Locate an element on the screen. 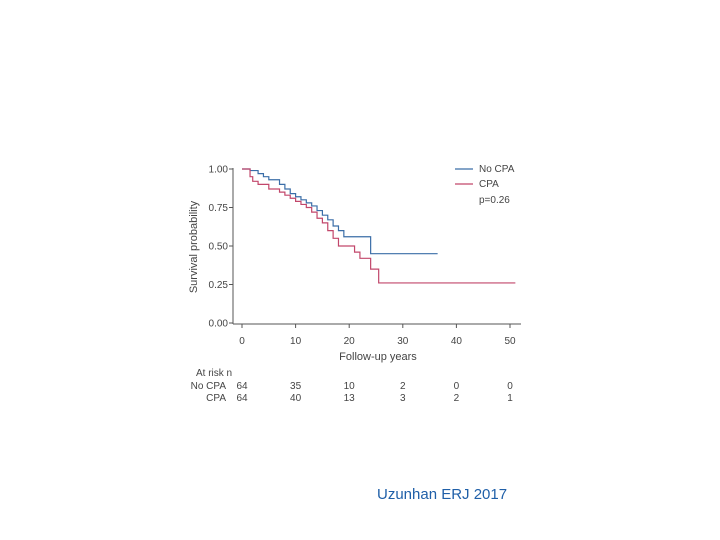 The image size is (720, 540). legend-label-no-cpa: No CPA is located at coordinates (497, 169).